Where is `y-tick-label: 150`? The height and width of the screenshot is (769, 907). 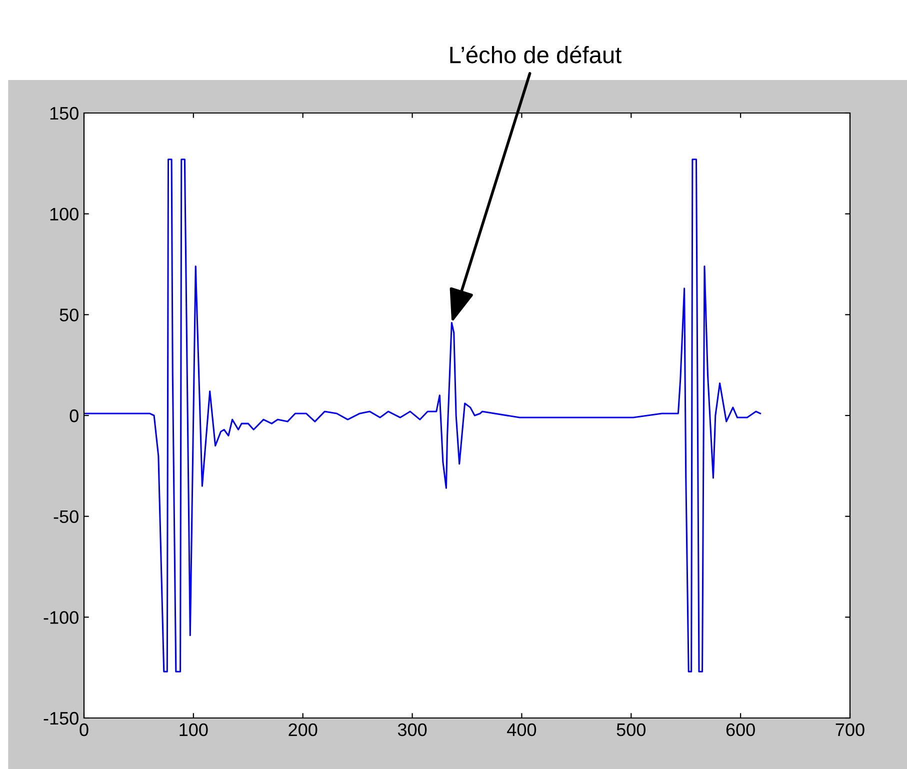 y-tick-label: 150 is located at coordinates (64, 113).